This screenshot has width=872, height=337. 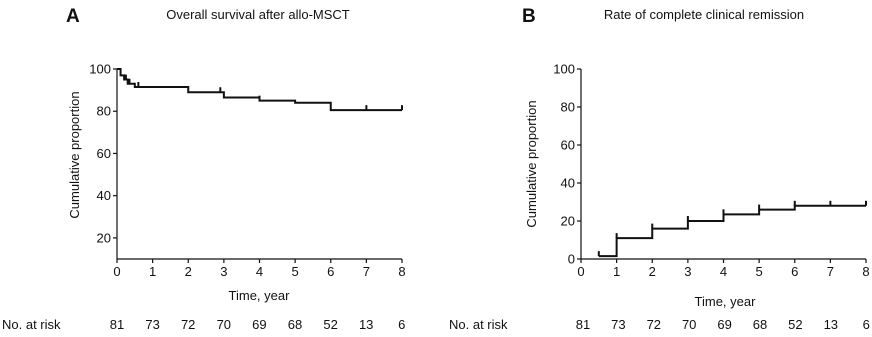 What do you see at coordinates (478, 324) in the screenshot?
I see `risk-label-b: No. at risk` at bounding box center [478, 324].